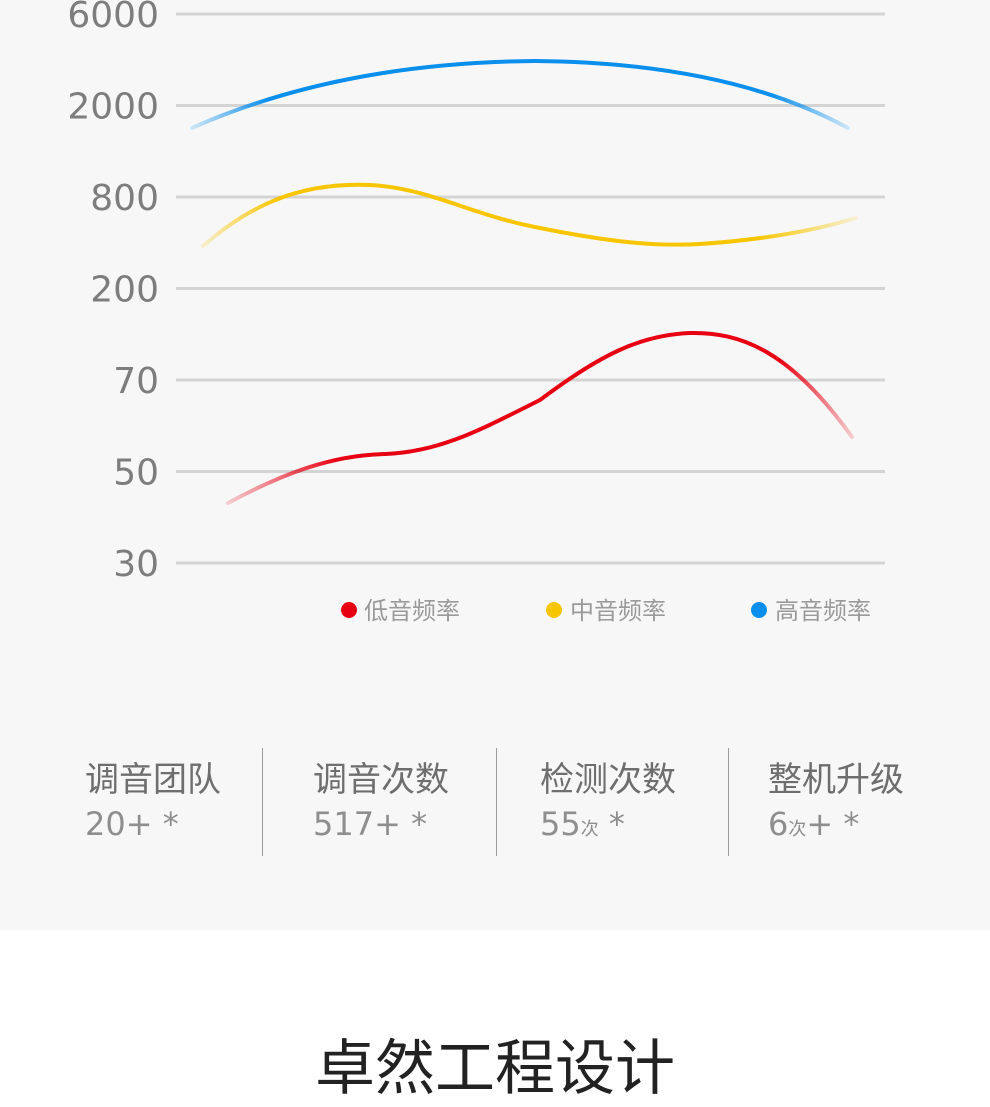 The image size is (990, 1107). I want to click on series-line-mid, so click(529, 215).